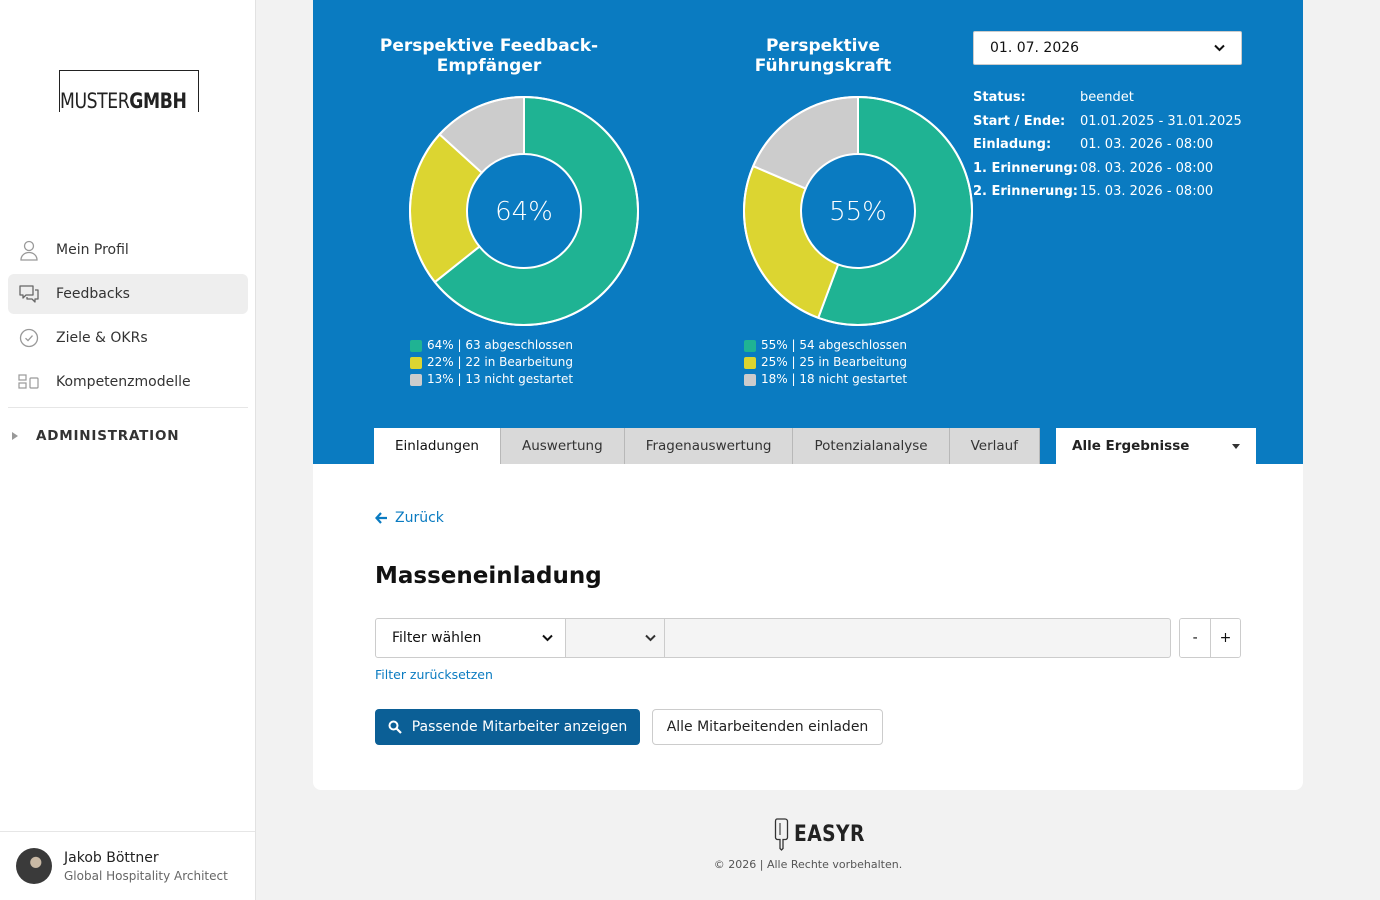 The height and width of the screenshot is (900, 1380). I want to click on chart-title: Perspektive Feedback- Empfänger, so click(489, 56).